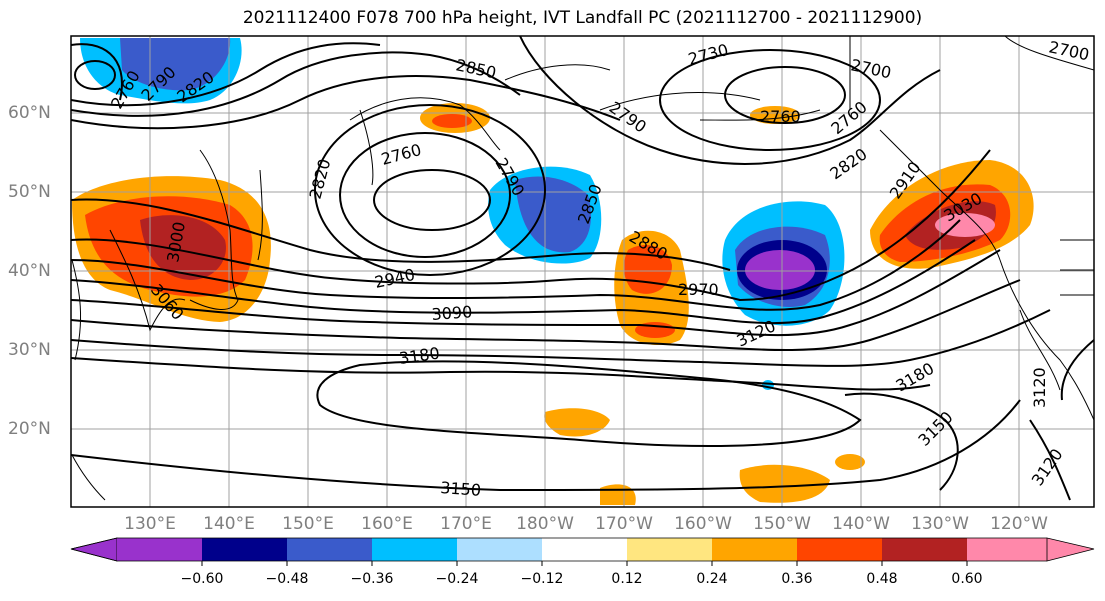 The image size is (1105, 601). What do you see at coordinates (712, 579) in the screenshot?
I see `colorbar-tick-label: 0.24` at bounding box center [712, 579].